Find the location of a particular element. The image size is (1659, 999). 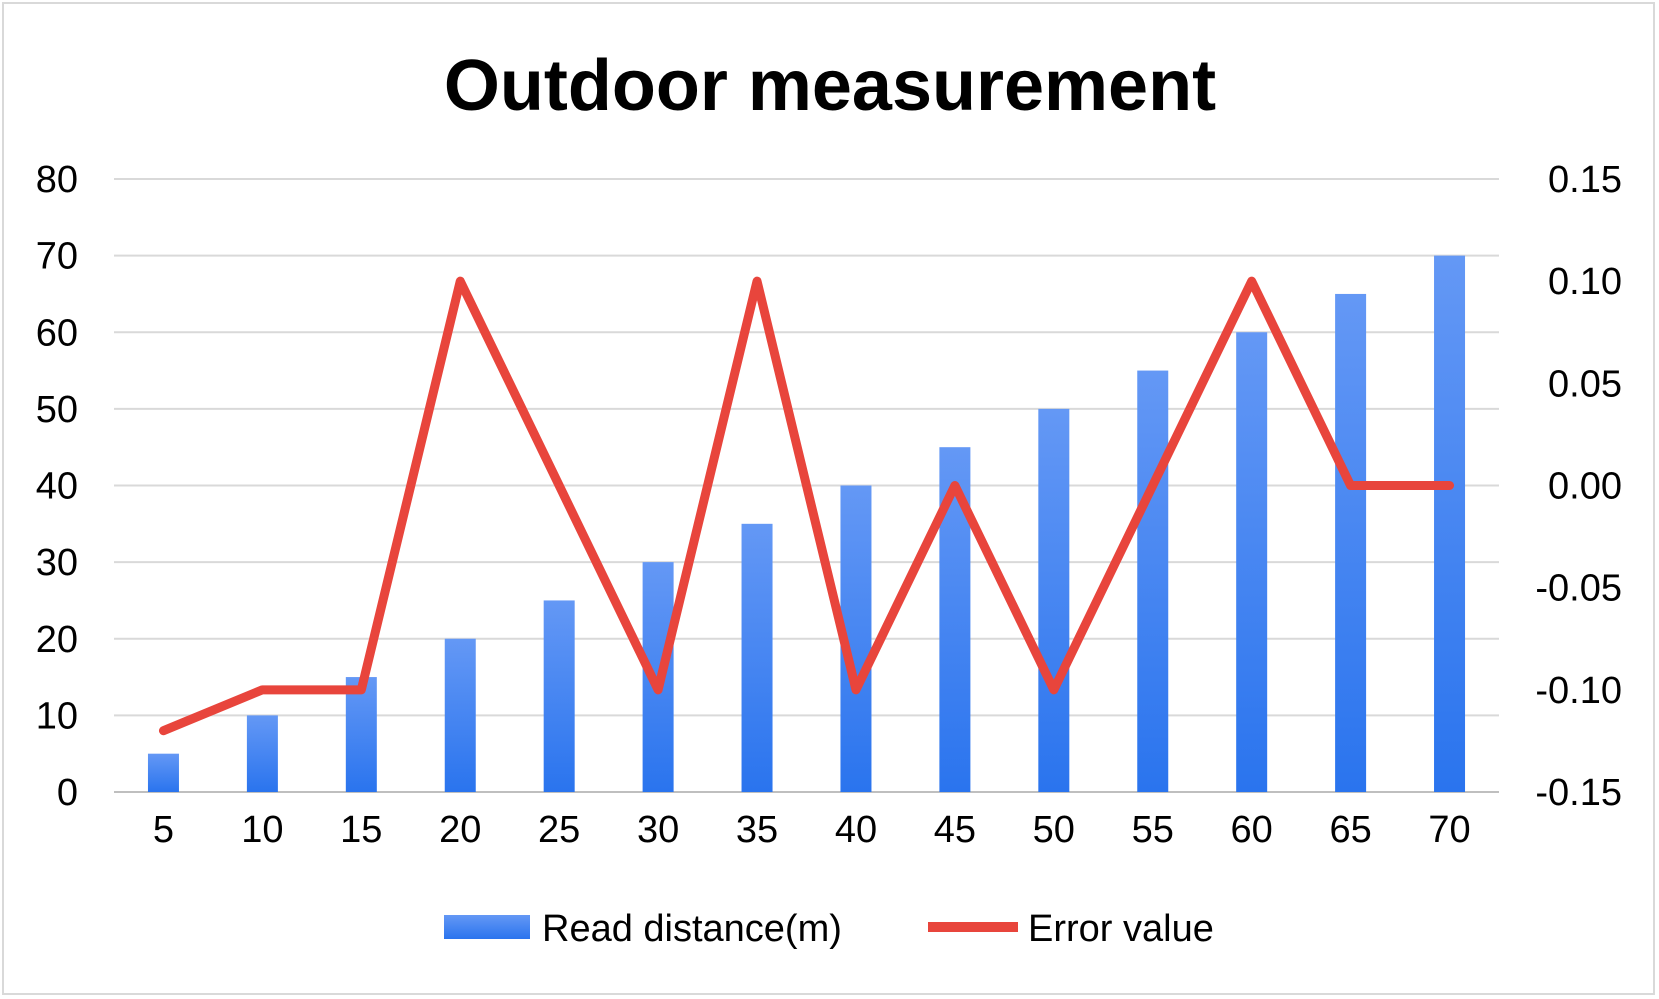

y-axis-left: 0 10 20 30 40 50 60 70 80 is located at coordinates (57, 486).